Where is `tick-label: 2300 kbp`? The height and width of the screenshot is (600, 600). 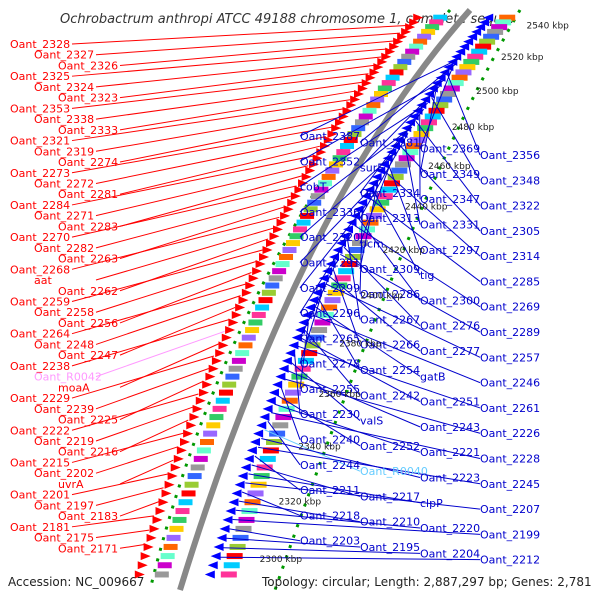 tick-label: 2300 kbp is located at coordinates (281, 560).